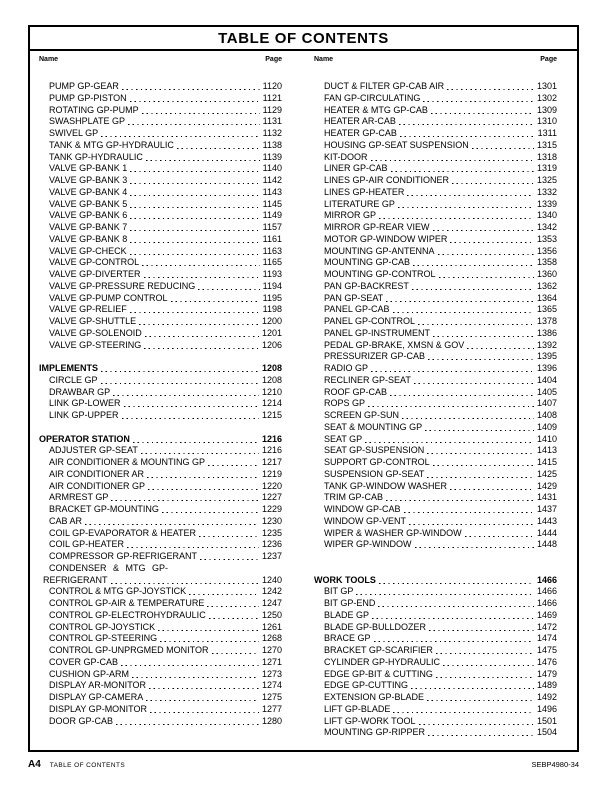  I want to click on toc-entry-label: MOUNTING GP-RIPPER, so click(375, 732).